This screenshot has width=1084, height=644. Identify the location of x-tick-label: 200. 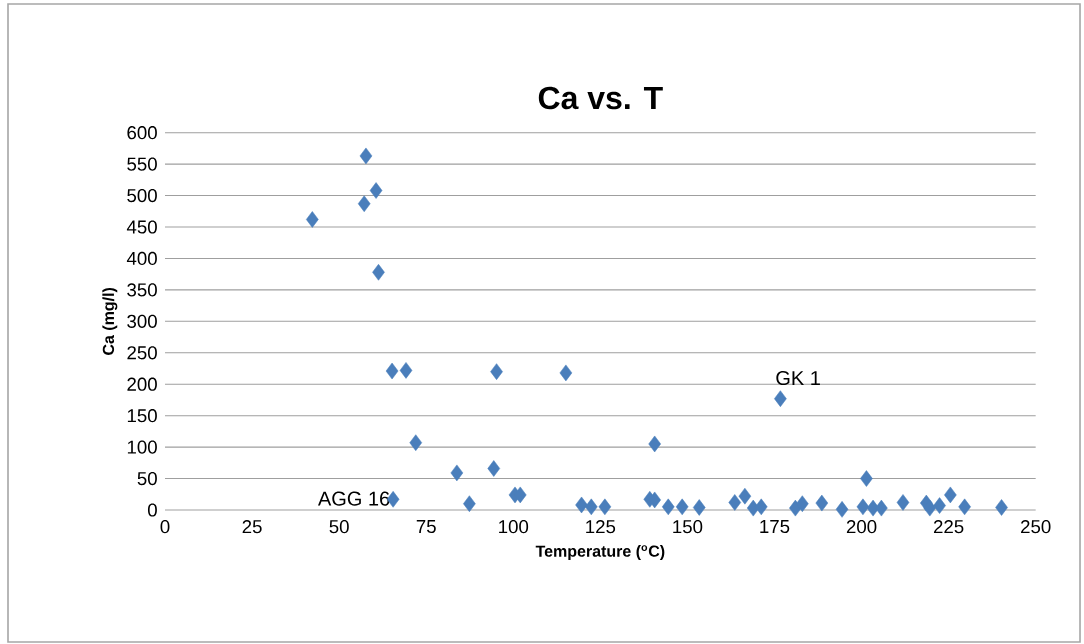
(861, 527).